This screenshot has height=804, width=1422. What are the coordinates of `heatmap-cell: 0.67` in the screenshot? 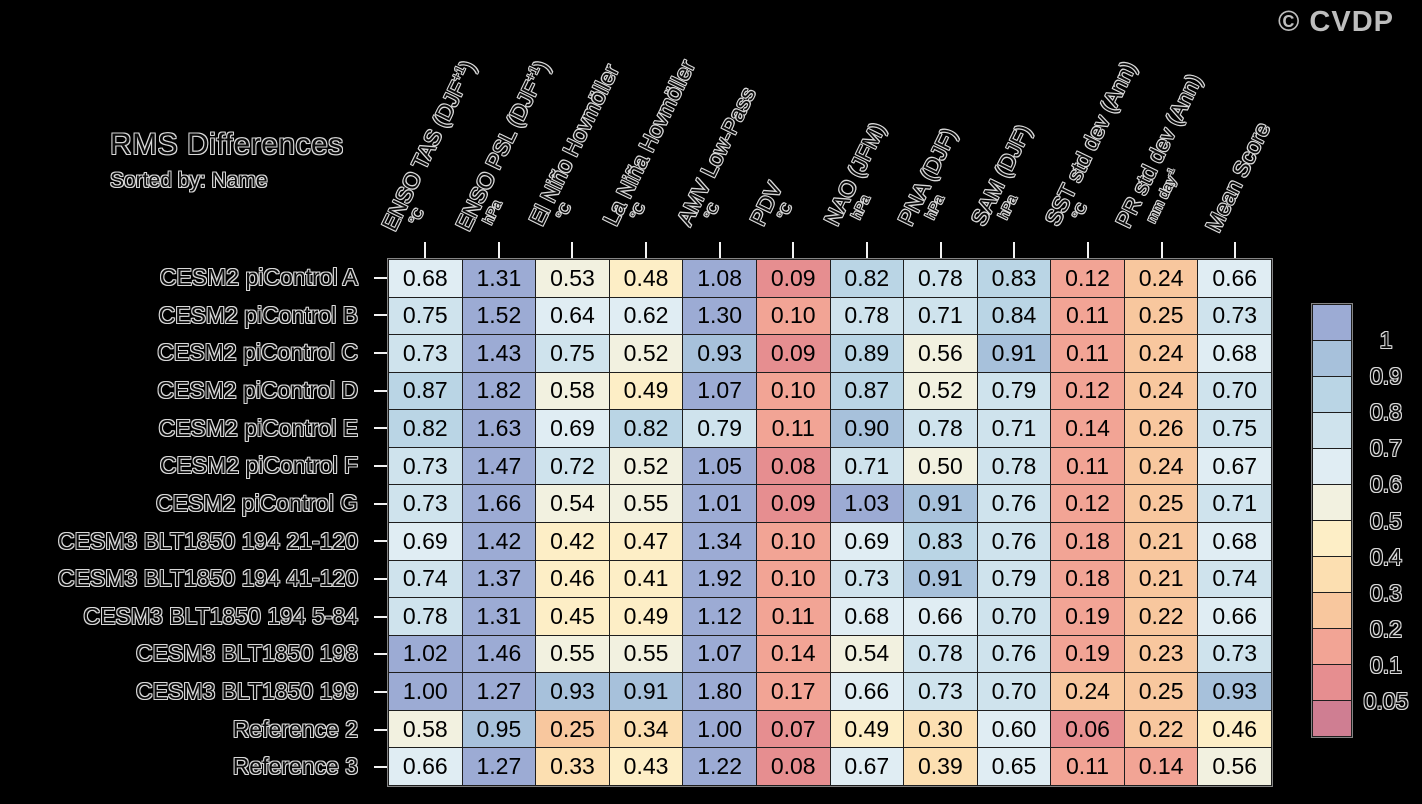 It's located at (1234, 466).